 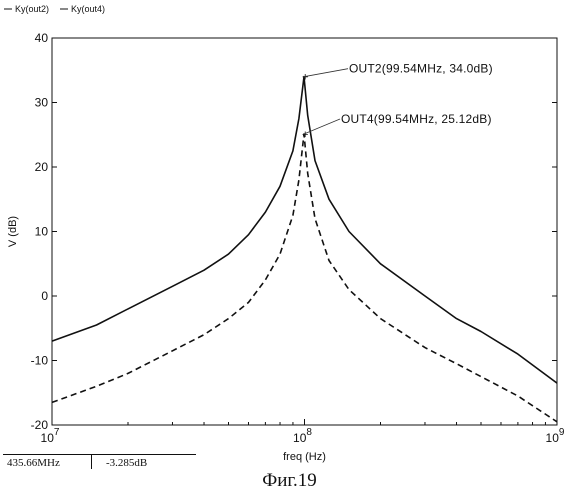 What do you see at coordinates (32, 9) in the screenshot?
I see `legend-label: Ky(out2)` at bounding box center [32, 9].